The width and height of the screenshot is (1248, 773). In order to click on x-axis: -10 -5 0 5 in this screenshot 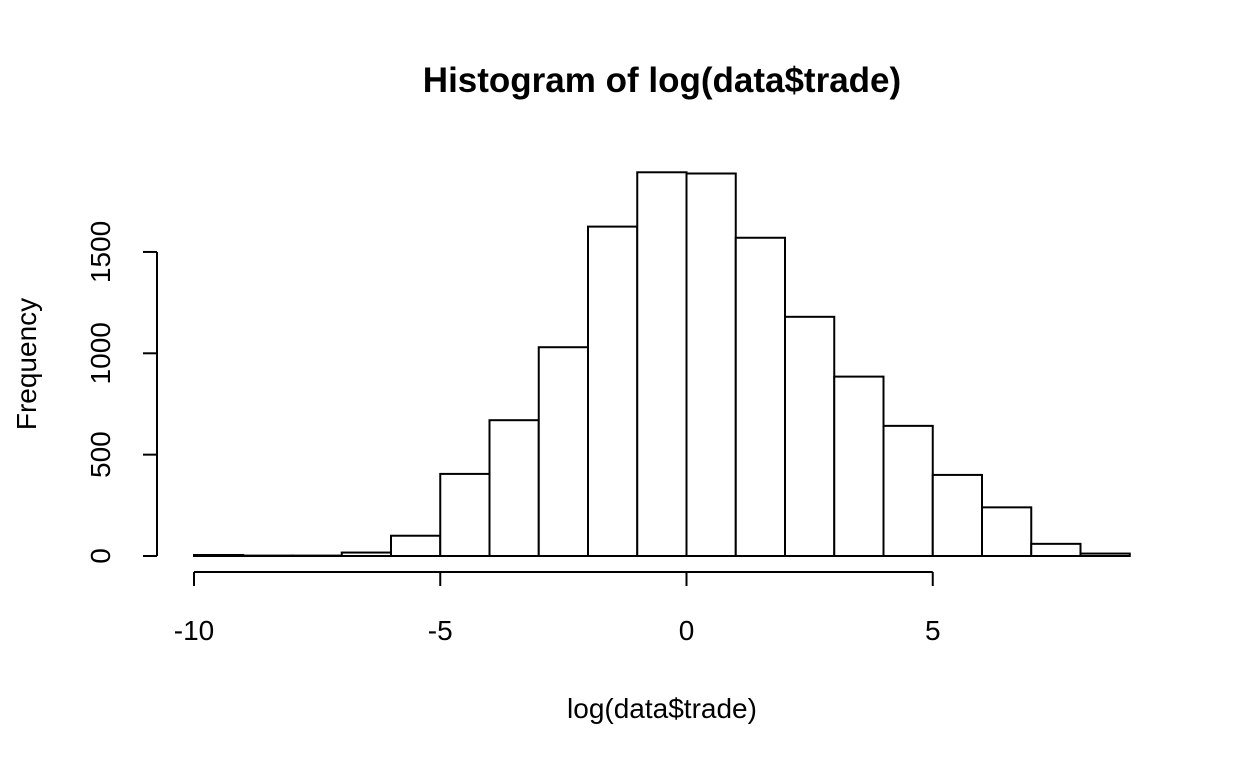, I will do `click(557, 609)`.